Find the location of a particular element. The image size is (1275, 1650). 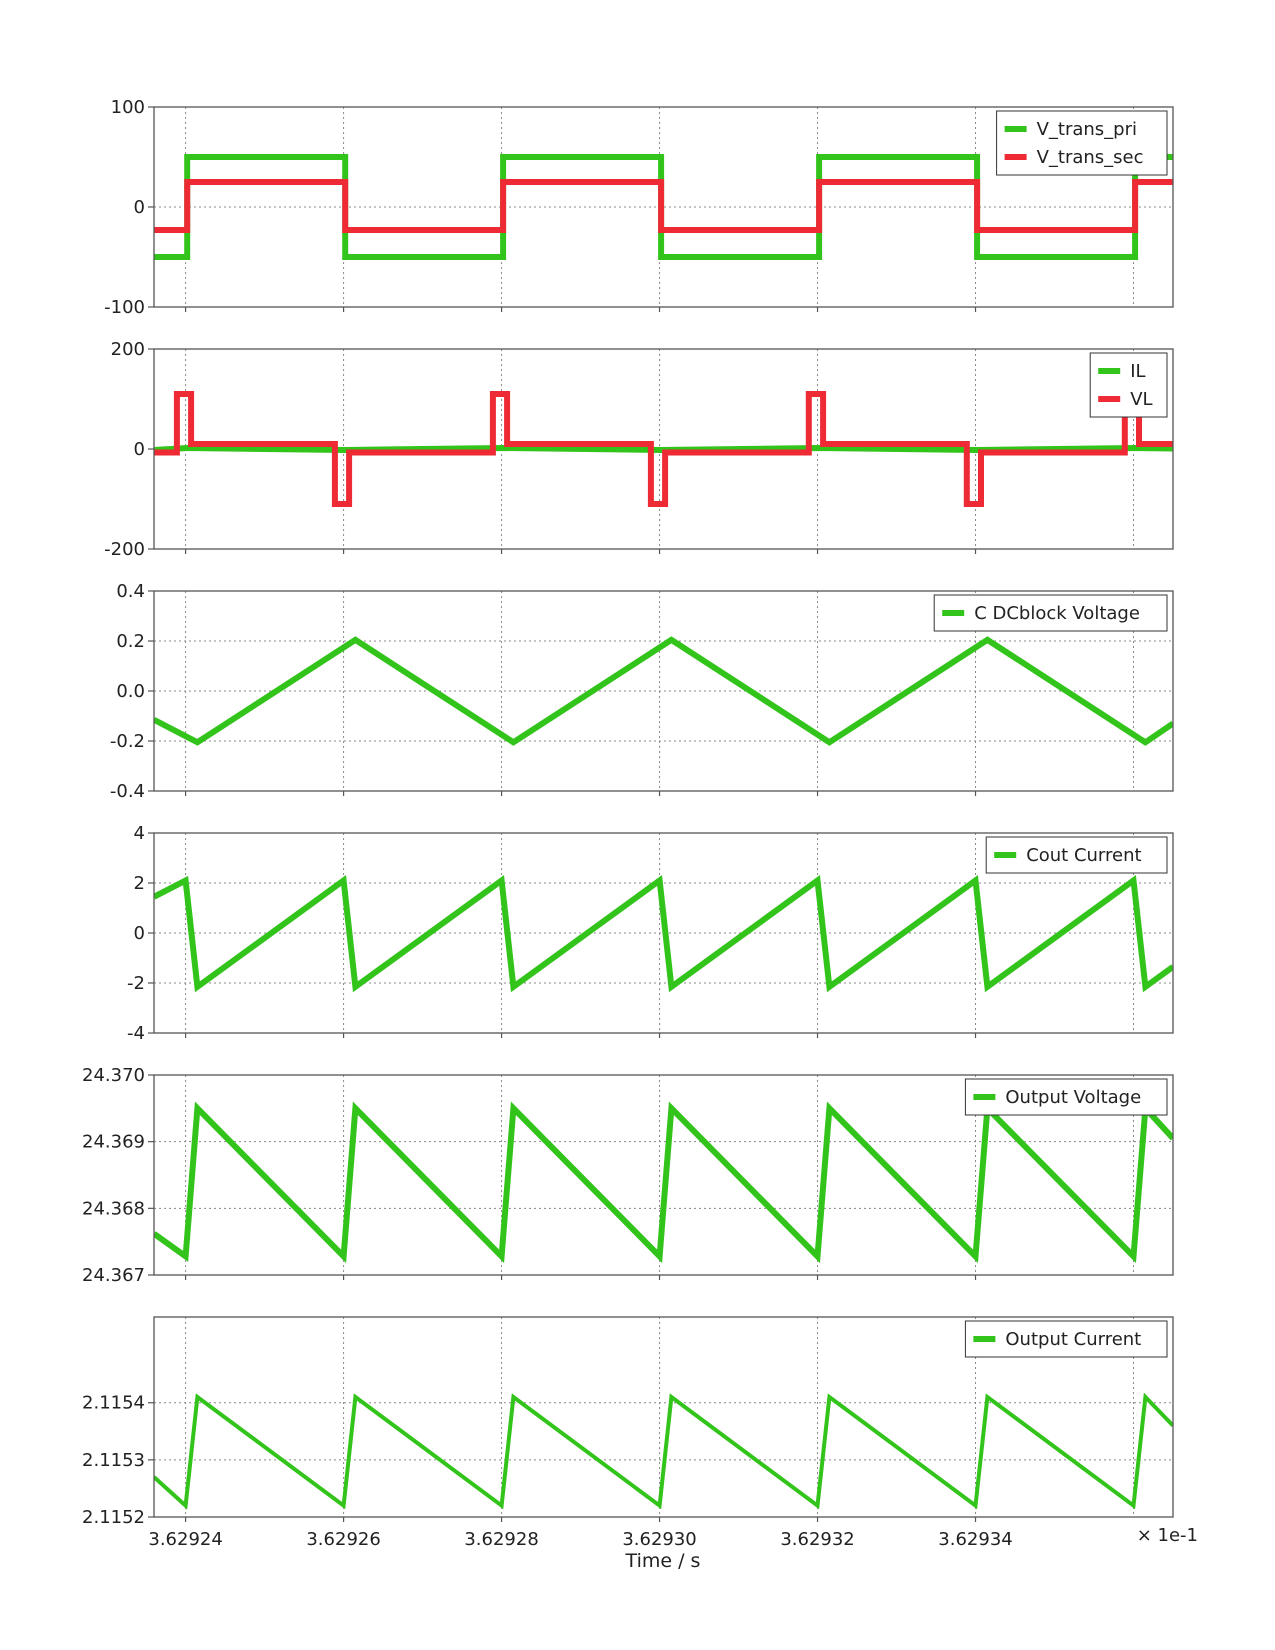

y-tick-label: -100 is located at coordinates (124, 307).